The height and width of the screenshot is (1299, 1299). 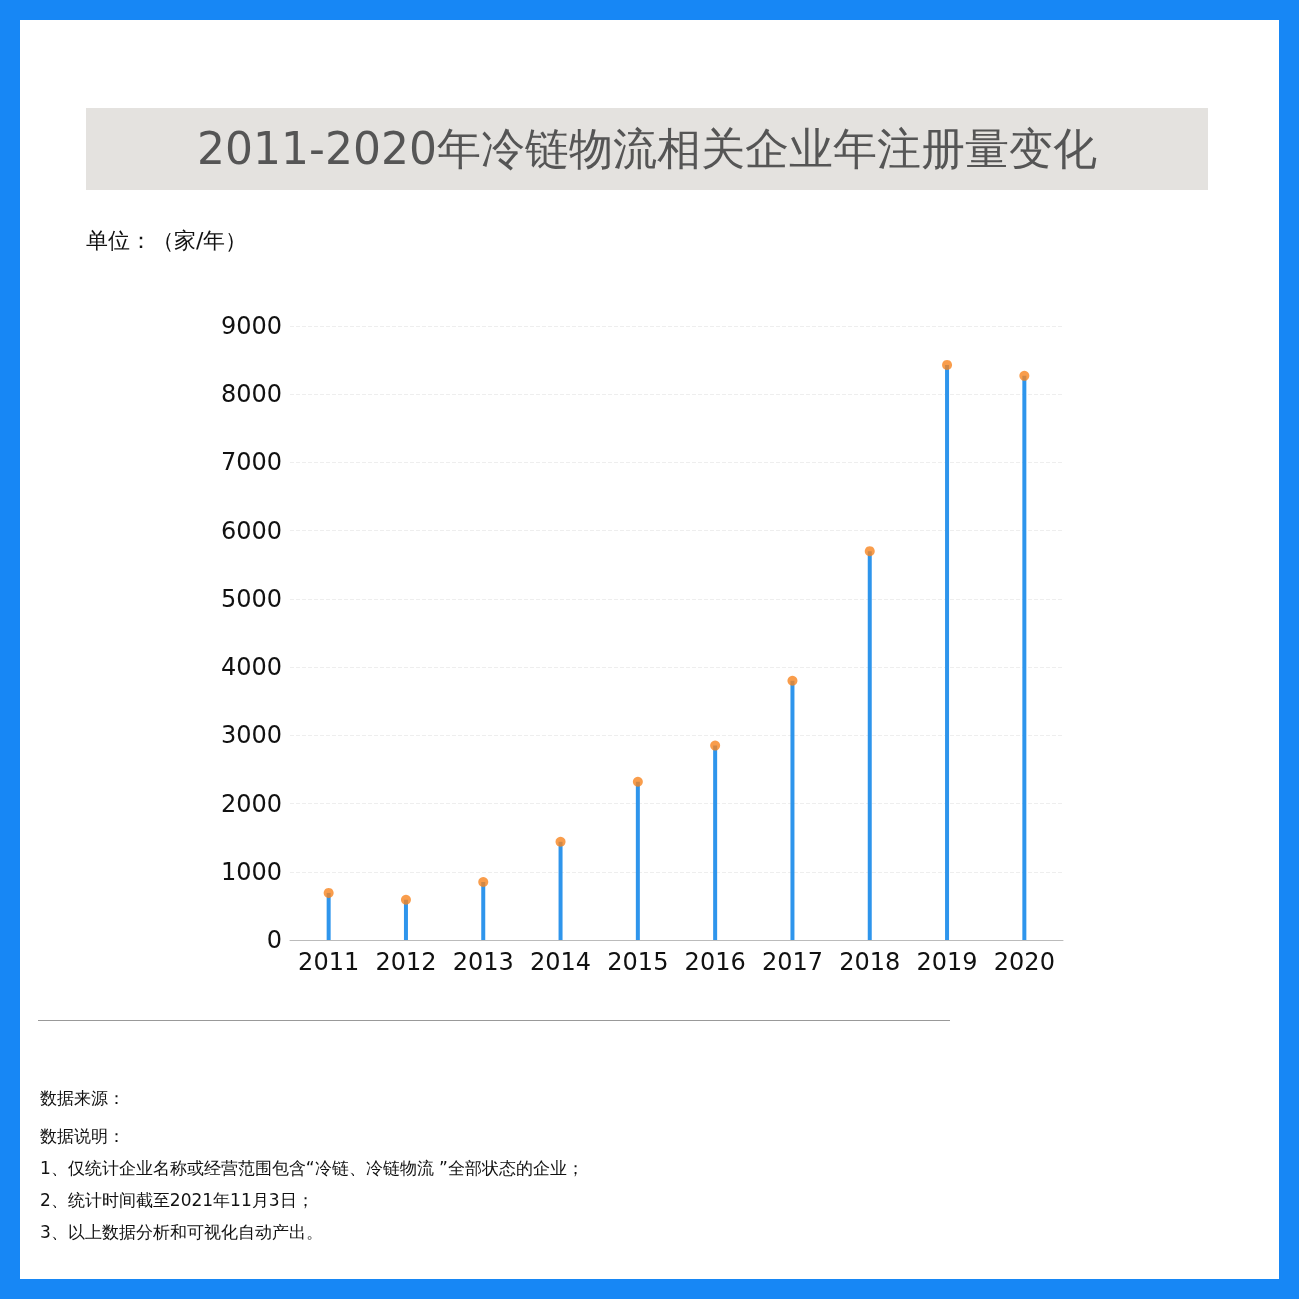 What do you see at coordinates (329, 962) in the screenshot?
I see `x-tick-label: 2011` at bounding box center [329, 962].